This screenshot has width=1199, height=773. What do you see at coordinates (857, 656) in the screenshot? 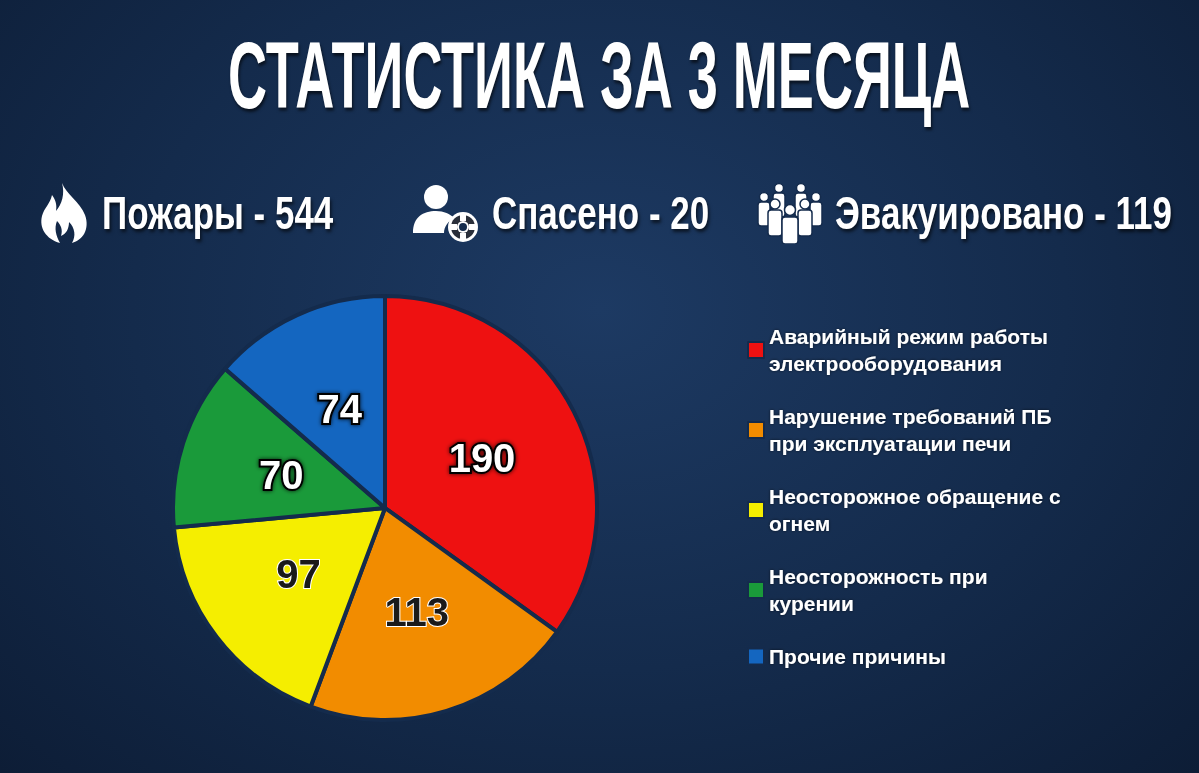
I see `legend-label: Прочие причины` at bounding box center [857, 656].